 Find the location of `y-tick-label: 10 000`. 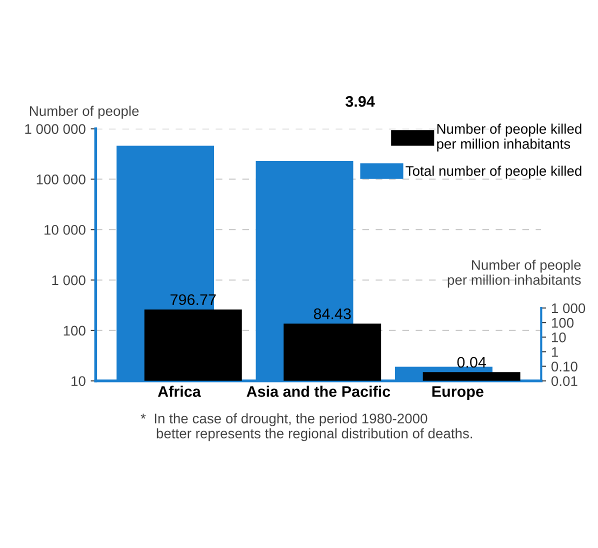

y-tick-label: 10 000 is located at coordinates (65, 229).